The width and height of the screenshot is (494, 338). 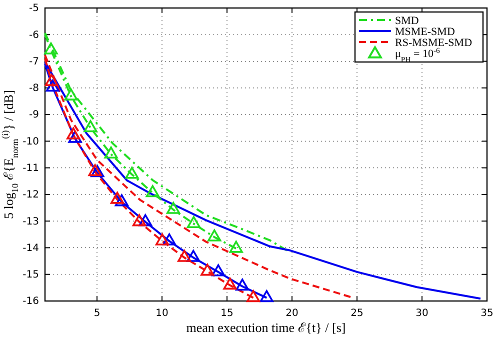 What do you see at coordinates (34, 8) in the screenshot?
I see `y-tick-label: -5` at bounding box center [34, 8].